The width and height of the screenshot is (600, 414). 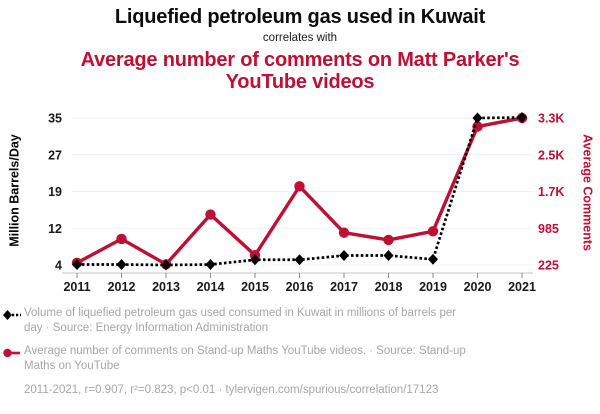 I want to click on dashed-diamond-series-icon, so click(x=12, y=317).